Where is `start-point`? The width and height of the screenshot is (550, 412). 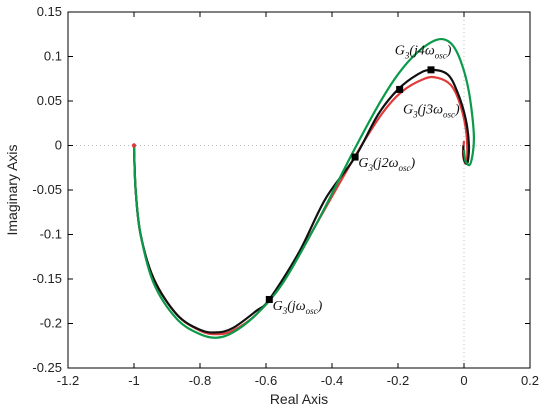
start-point is located at coordinates (134, 145).